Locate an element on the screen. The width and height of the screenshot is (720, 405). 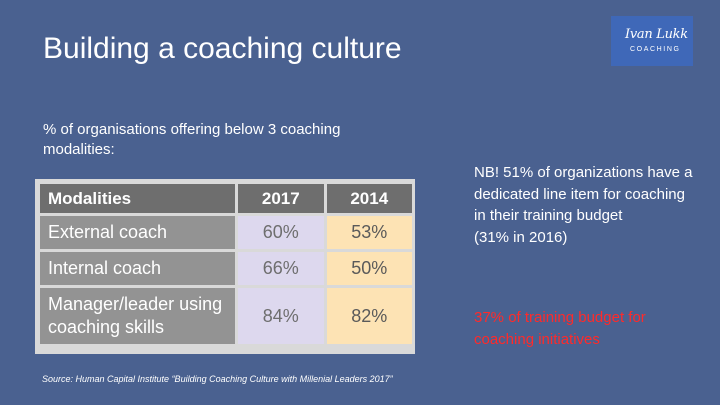
brand-logo: Ivan Lukk COACHING is located at coordinates (652, 41).